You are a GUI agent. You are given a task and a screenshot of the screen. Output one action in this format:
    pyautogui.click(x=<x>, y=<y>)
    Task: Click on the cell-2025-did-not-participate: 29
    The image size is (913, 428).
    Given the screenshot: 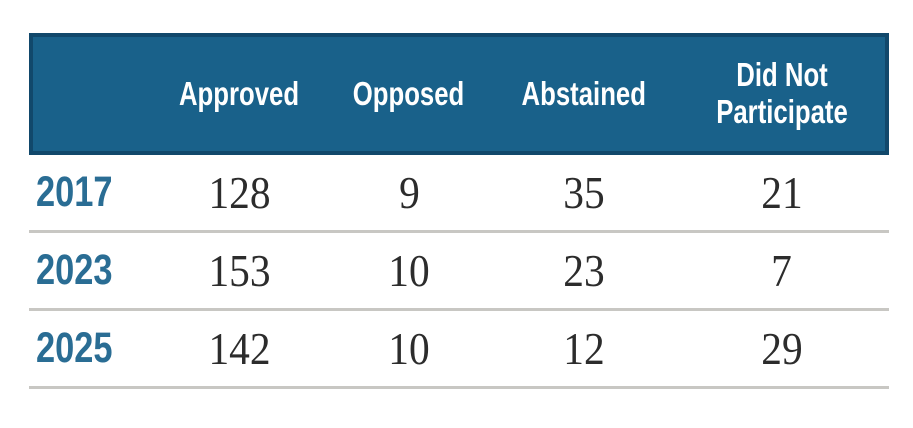 What is the action you would take?
    pyautogui.click(x=781, y=348)
    